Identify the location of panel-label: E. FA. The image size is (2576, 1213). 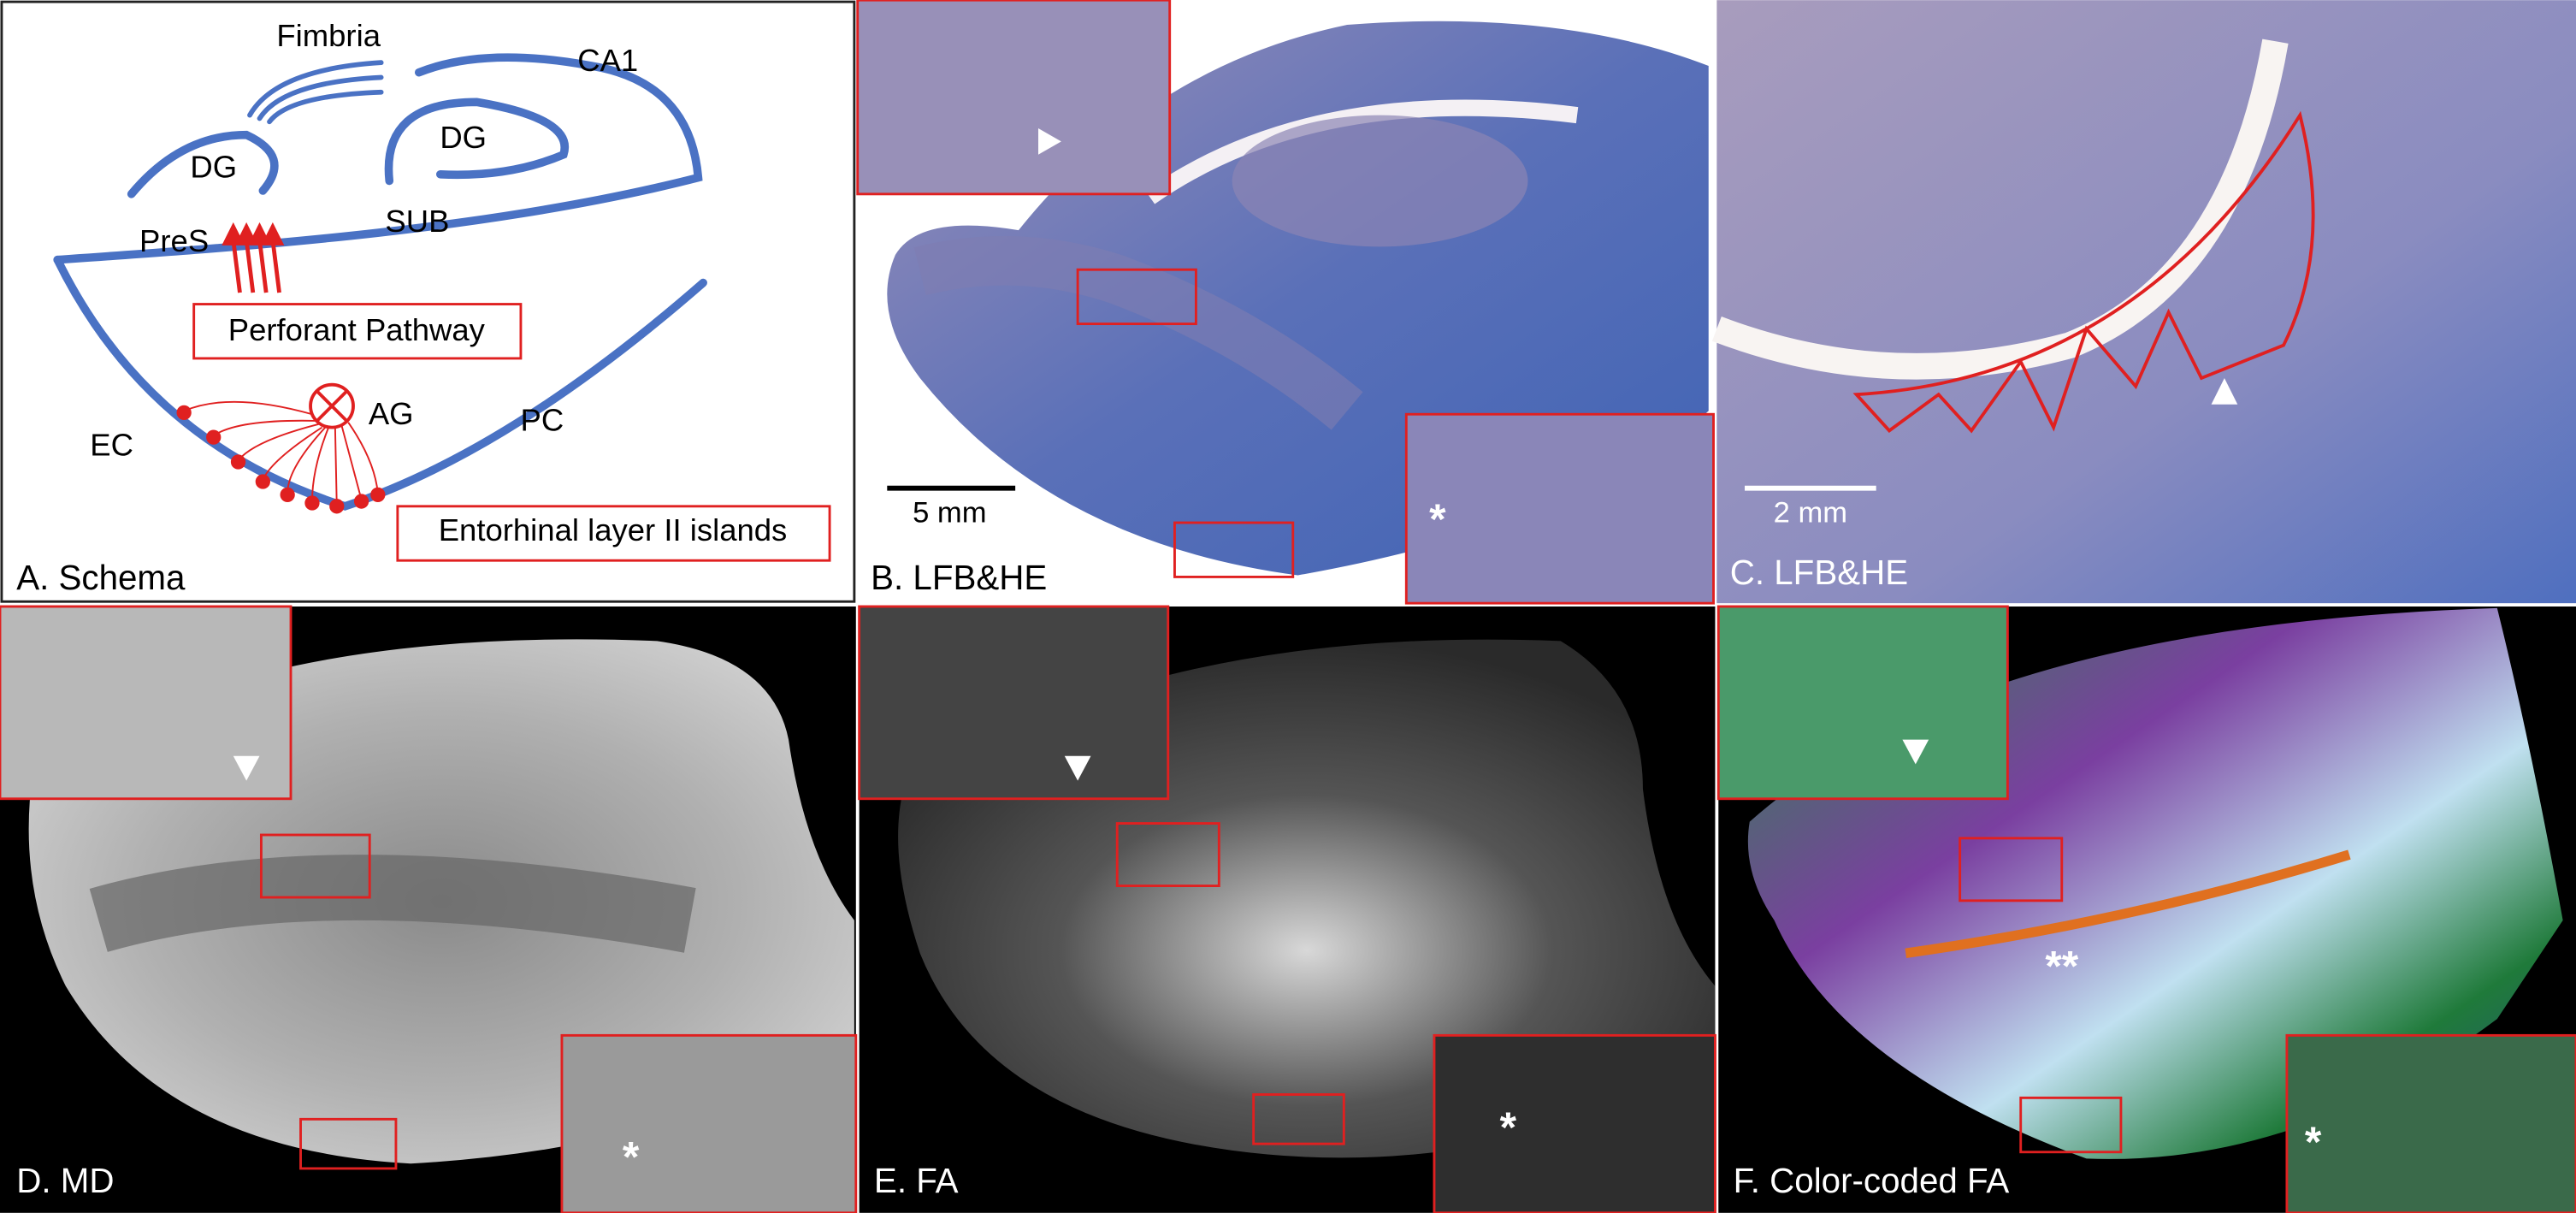
(916, 1180).